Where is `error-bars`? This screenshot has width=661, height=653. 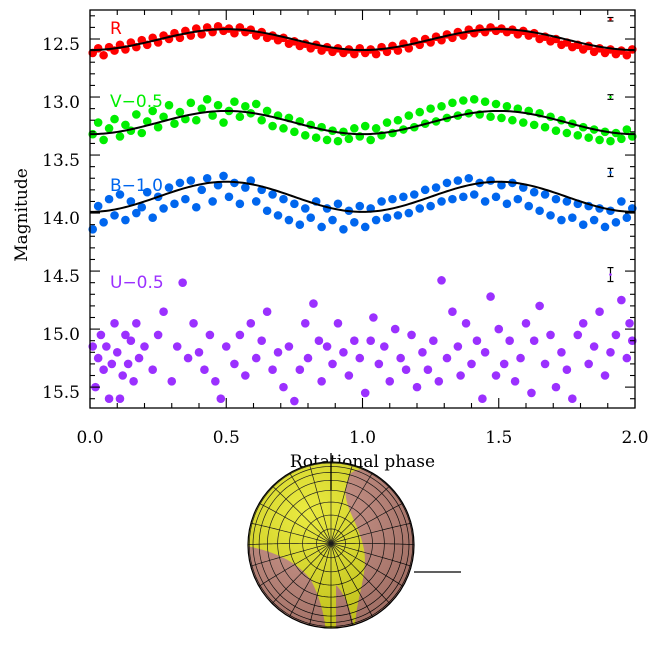
error-bars is located at coordinates (610, 149).